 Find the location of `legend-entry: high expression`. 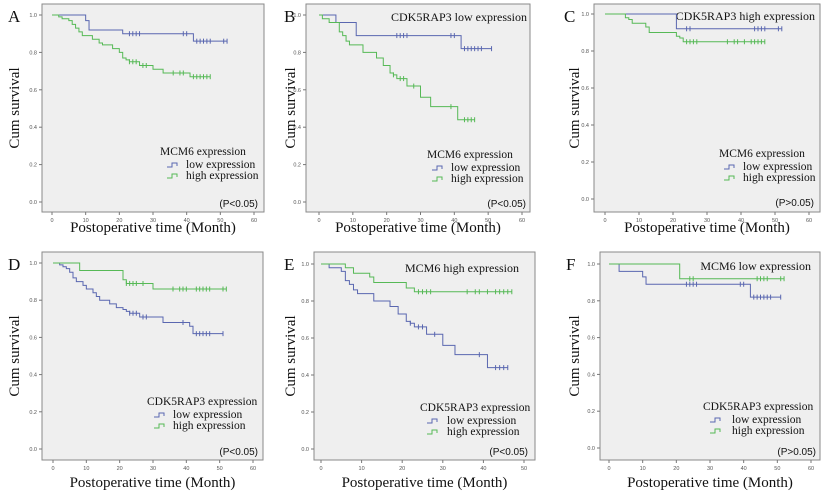

legend-entry: high expression is located at coordinates (487, 179).